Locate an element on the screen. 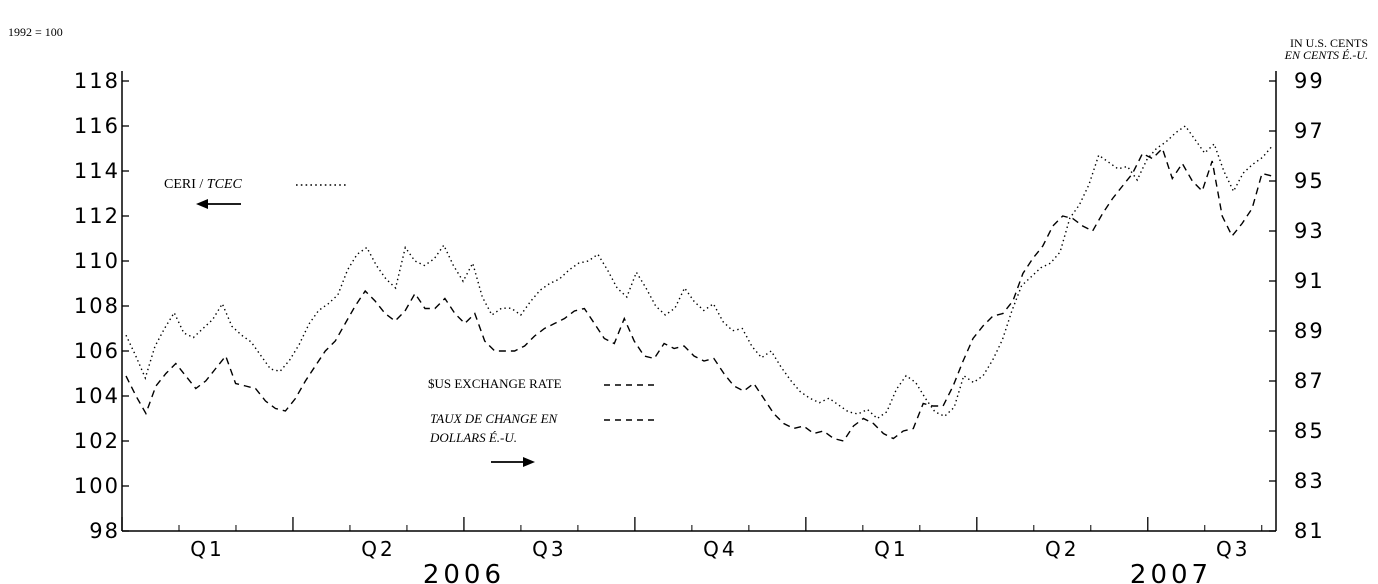  right-tick-label: 93 is located at coordinates (1309, 231).